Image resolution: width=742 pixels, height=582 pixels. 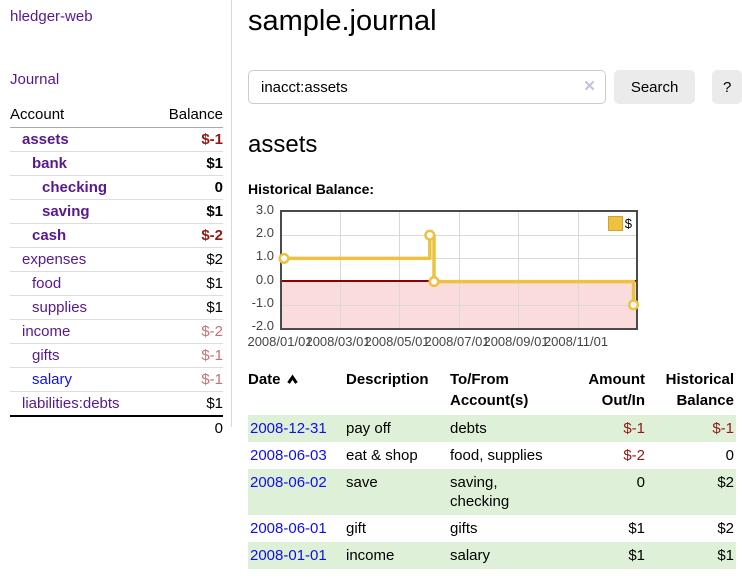 What do you see at coordinates (288, 555) in the screenshot?
I see `transaction-date-link: 2008-01-01` at bounding box center [288, 555].